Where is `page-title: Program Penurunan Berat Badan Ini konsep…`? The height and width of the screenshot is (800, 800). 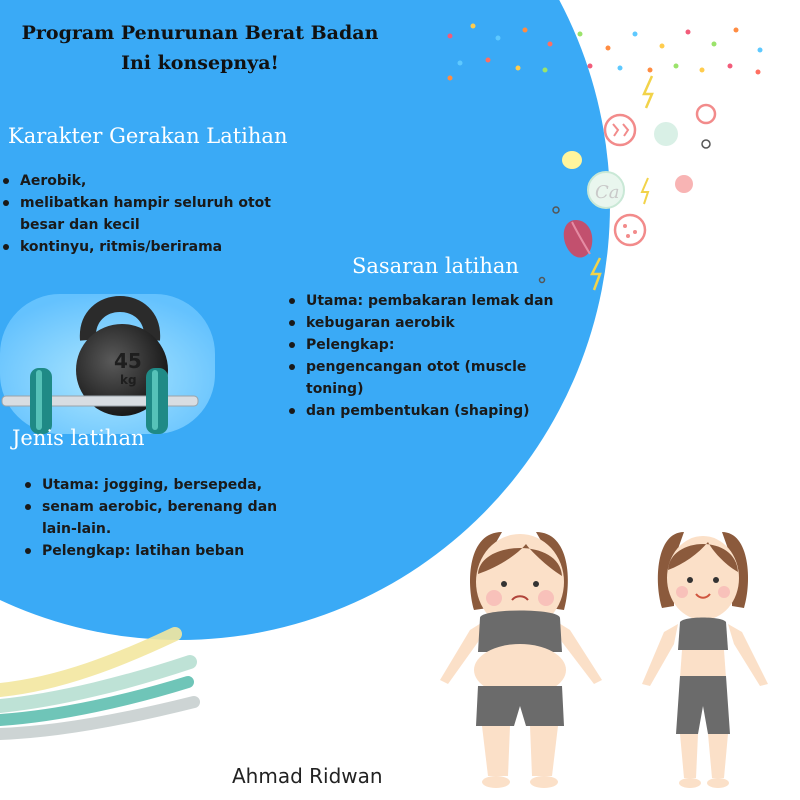
page-title: Program Penurunan Berat Badan Ini konsep… is located at coordinates (200, 48).